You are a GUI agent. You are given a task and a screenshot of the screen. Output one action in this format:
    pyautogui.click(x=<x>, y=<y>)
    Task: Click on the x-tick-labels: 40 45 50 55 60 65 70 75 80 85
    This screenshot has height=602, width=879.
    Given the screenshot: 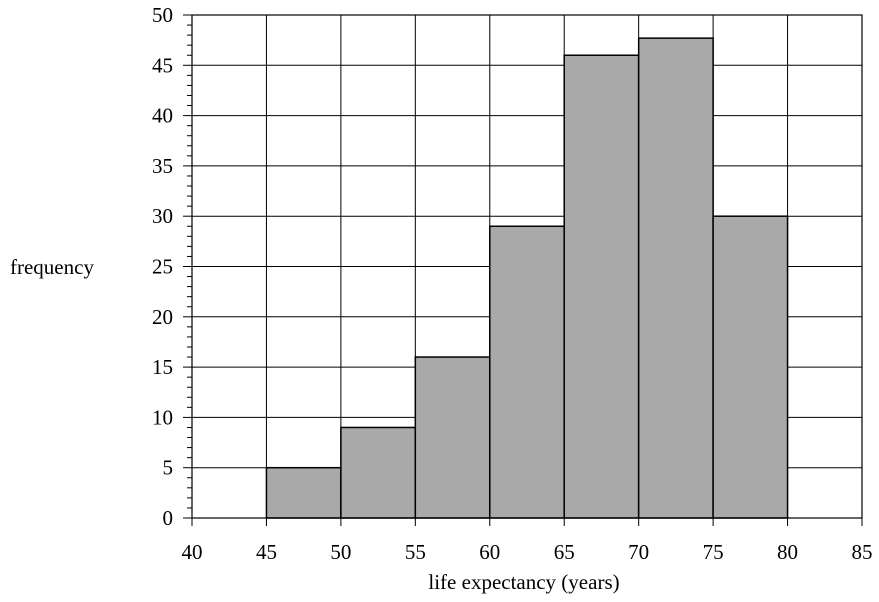 What is the action you would take?
    pyautogui.click(x=527, y=552)
    